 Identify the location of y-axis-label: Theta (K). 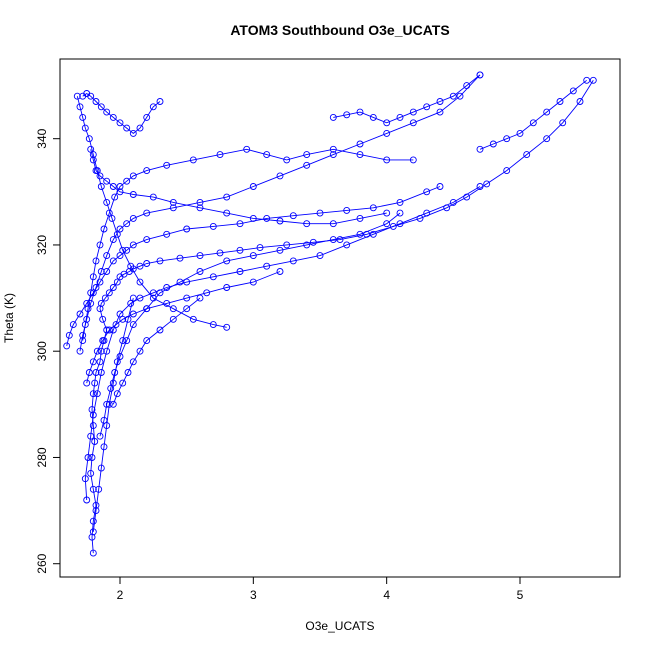
(9, 318).